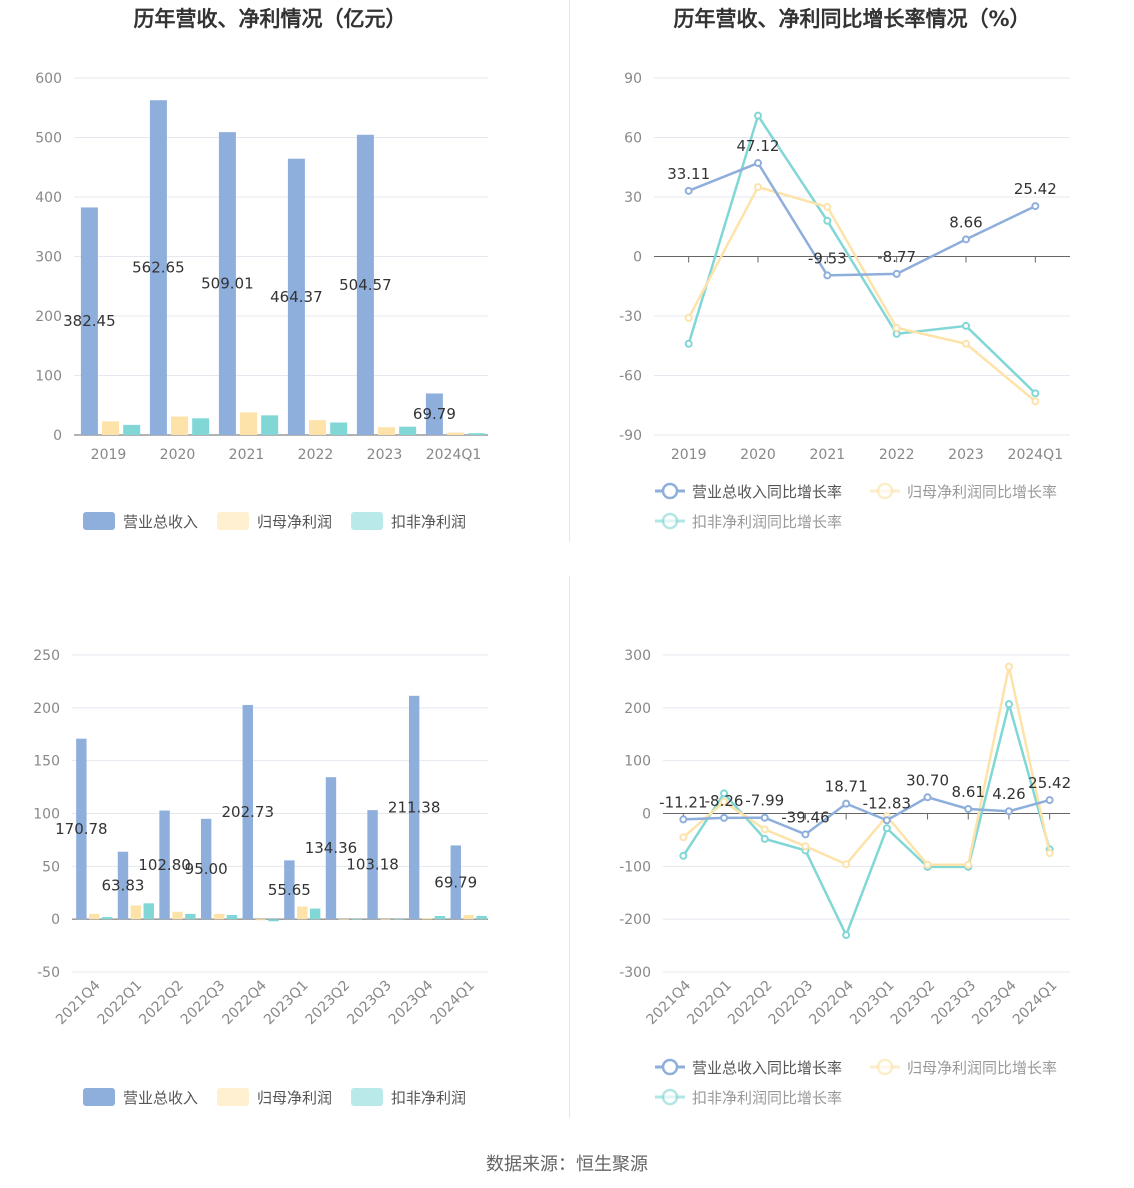 This screenshot has height=1188, width=1134. What do you see at coordinates (1035, 189) in the screenshot?
I see `line-data-label: 25.42` at bounding box center [1035, 189].